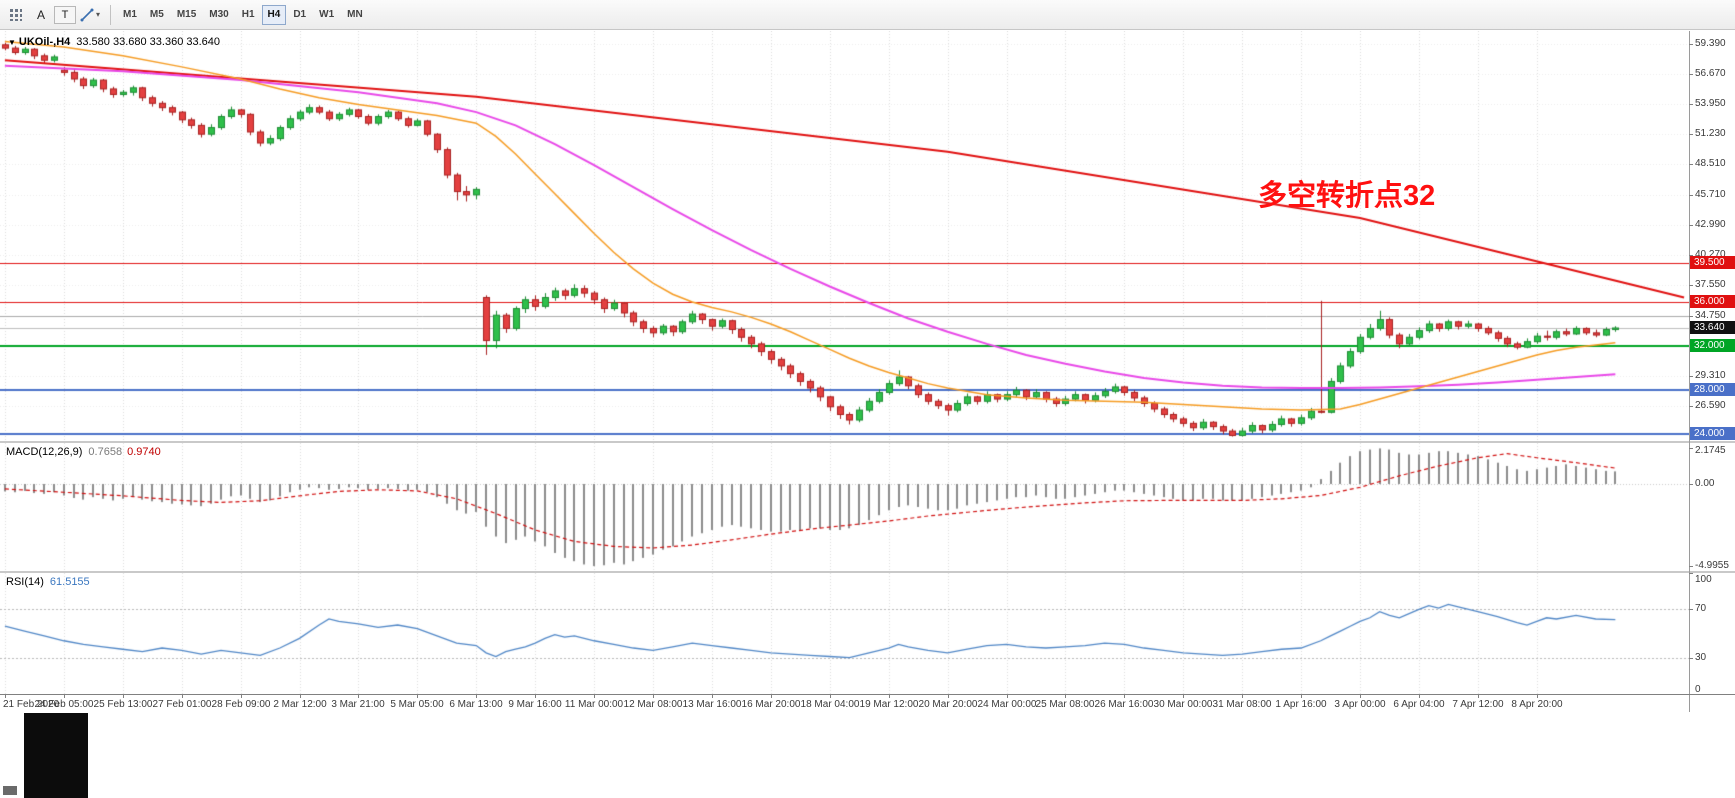 The width and height of the screenshot is (1735, 798). I want to click on price-axis-label: 53.950, so click(1710, 103).